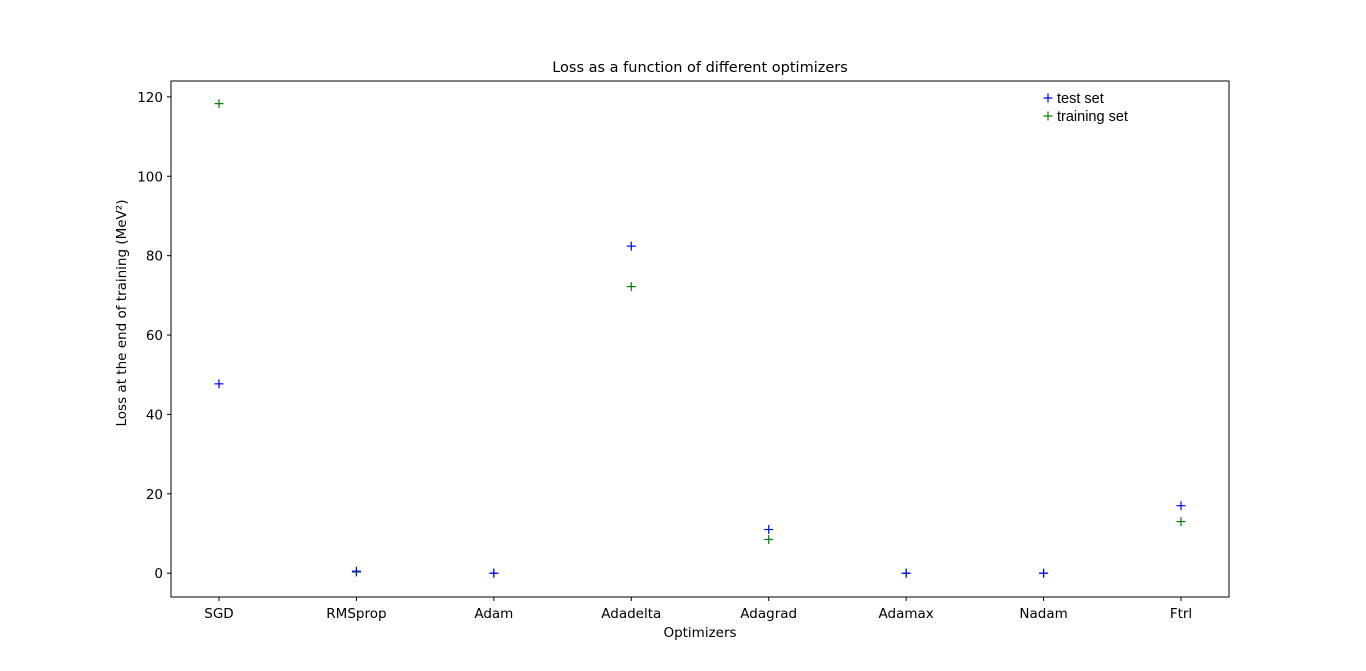  I want to click on x-axis-label: Optimizers, so click(699, 633).